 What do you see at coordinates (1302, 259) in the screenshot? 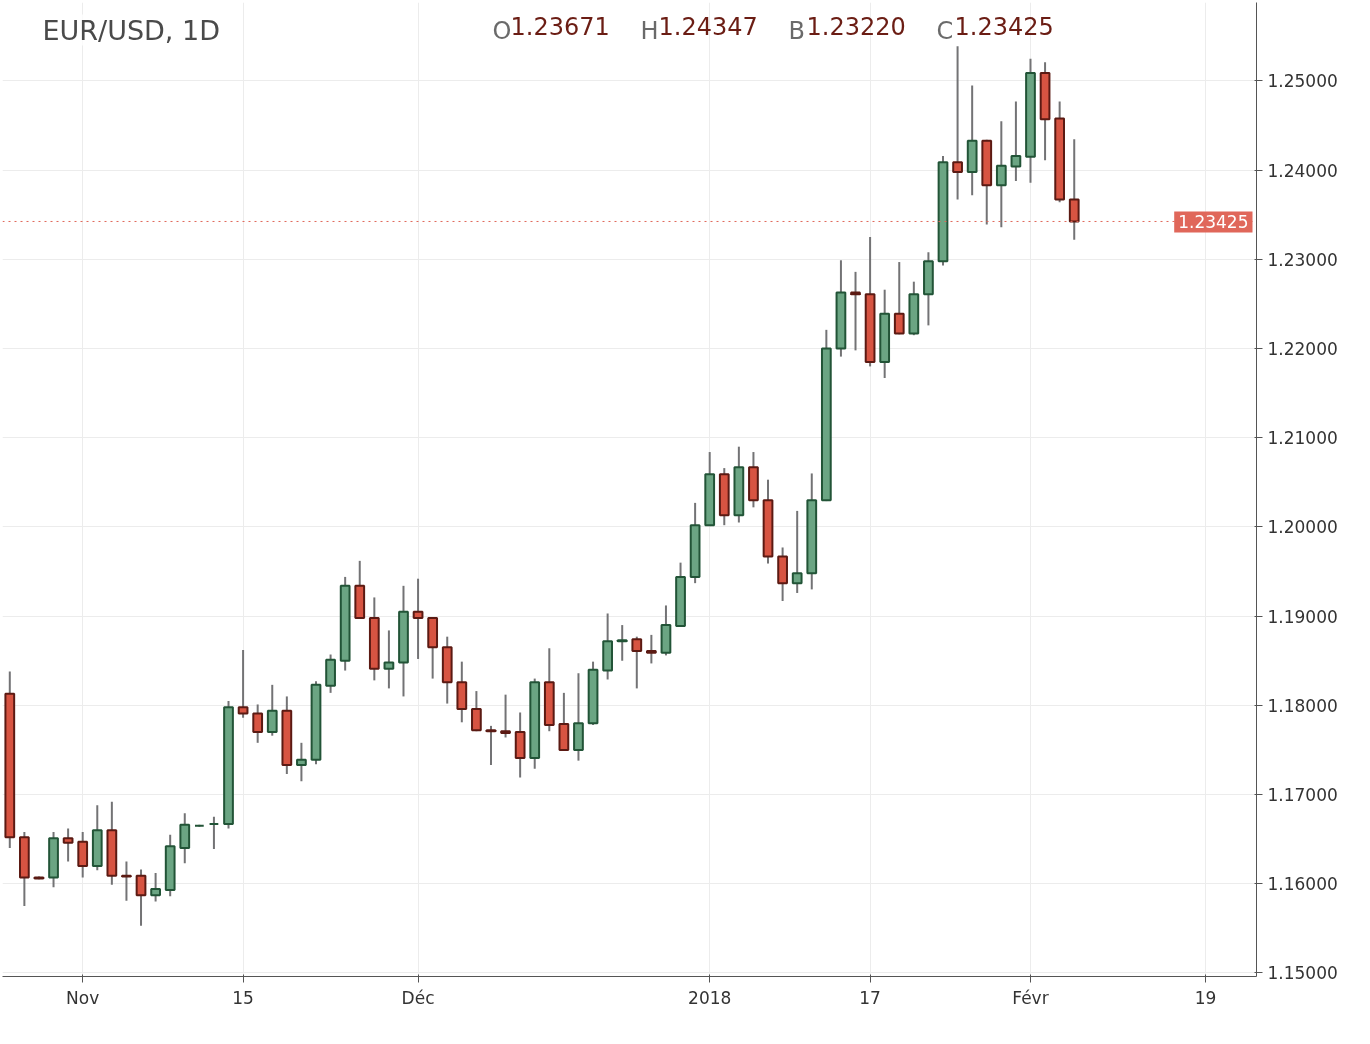
I see `y-tick-label: 1.23000` at bounding box center [1302, 259].